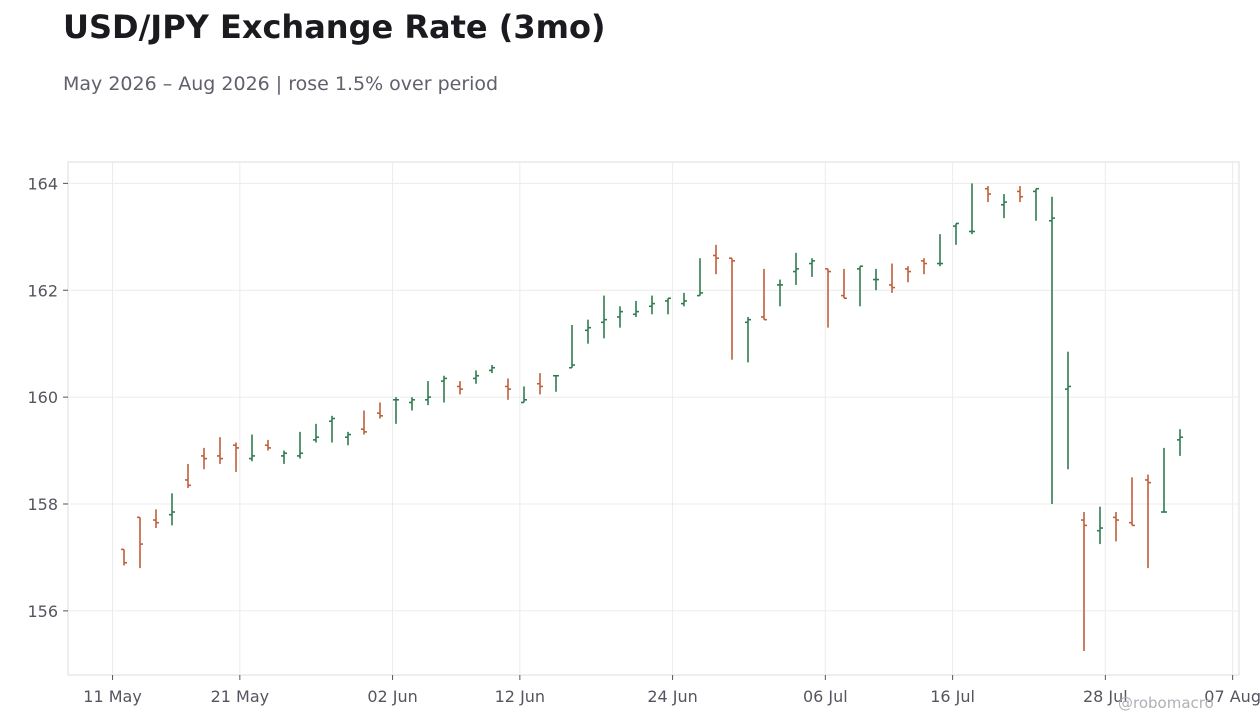 The width and height of the screenshot is (1260, 728). Describe the element at coordinates (825, 696) in the screenshot. I see `x-tick-label: 06 Jul` at that location.